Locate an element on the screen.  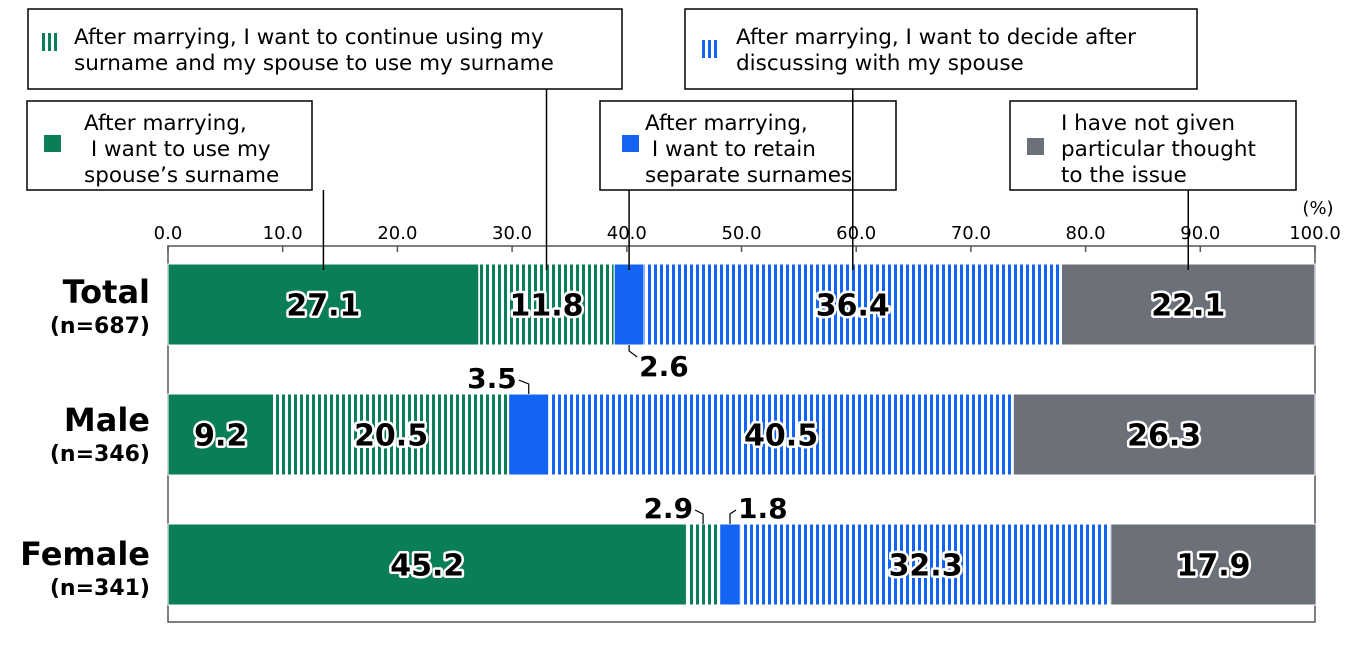
data-label: 9.2 is located at coordinates (220, 436).